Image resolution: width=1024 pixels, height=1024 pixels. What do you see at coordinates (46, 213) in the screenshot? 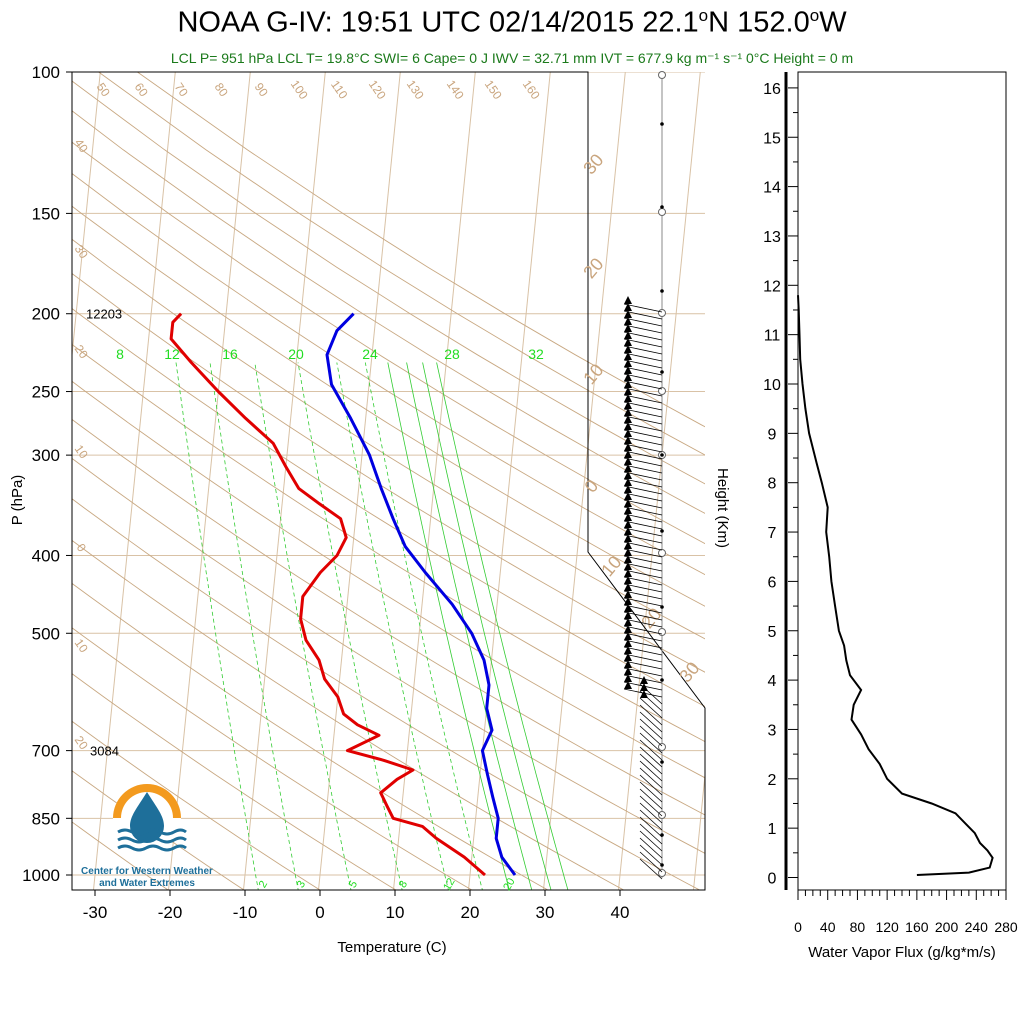
I see `y-tick-label: 150` at bounding box center [46, 213].